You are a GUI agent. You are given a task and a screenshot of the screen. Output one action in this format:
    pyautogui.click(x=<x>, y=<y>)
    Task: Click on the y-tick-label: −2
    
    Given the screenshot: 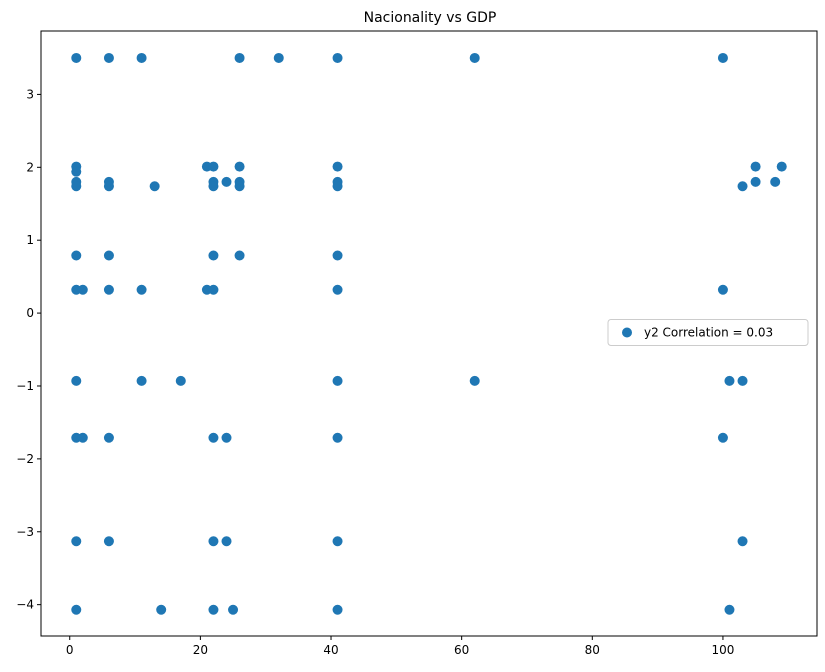 What is the action you would take?
    pyautogui.click(x=25, y=459)
    